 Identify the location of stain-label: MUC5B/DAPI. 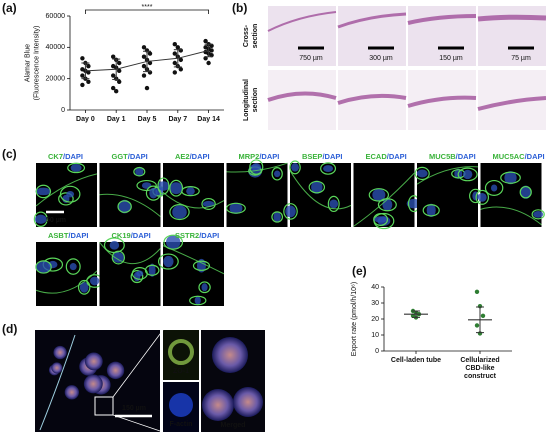
(452, 156).